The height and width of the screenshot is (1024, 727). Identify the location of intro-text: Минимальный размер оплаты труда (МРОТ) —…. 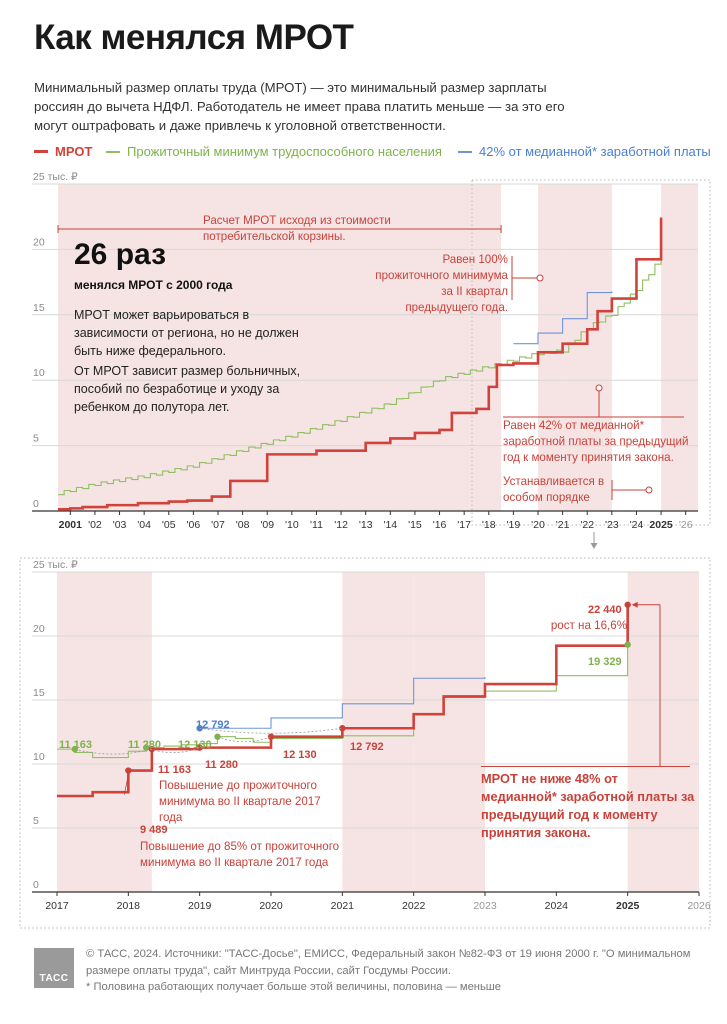
(299, 106).